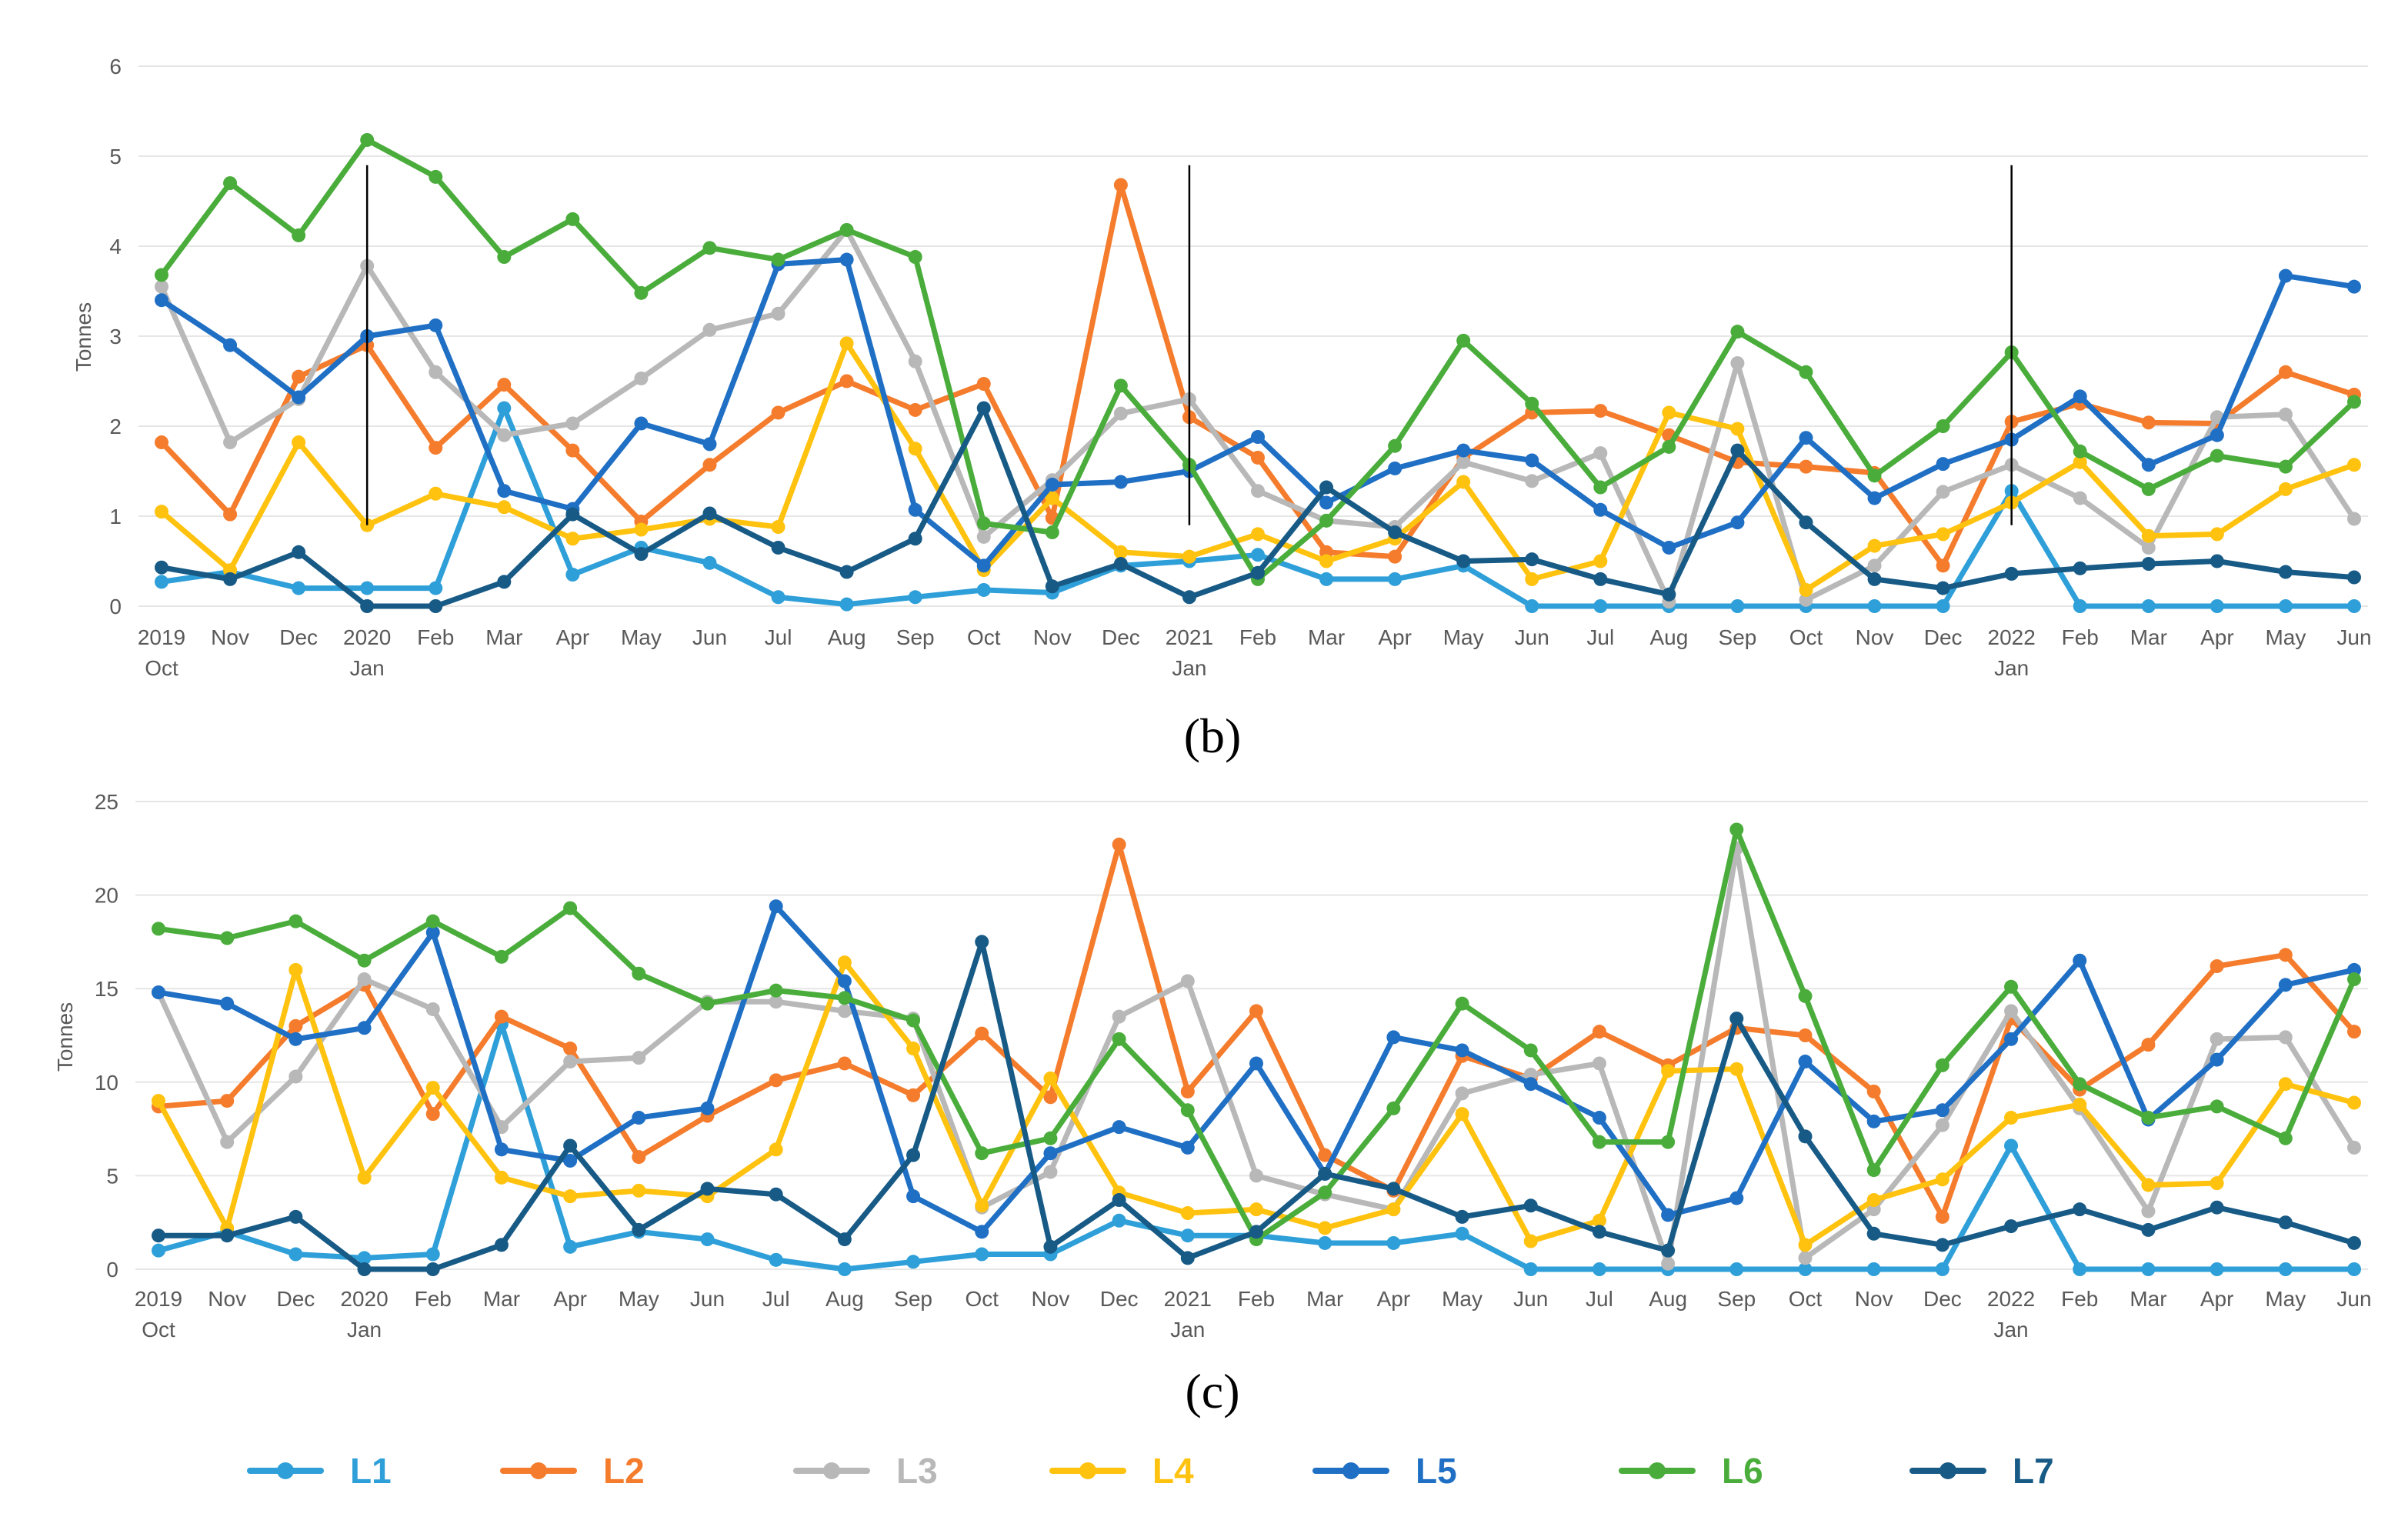 The image size is (2408, 1520). Describe the element at coordinates (115, 607) in the screenshot. I see `y-tick-label: 0` at that location.